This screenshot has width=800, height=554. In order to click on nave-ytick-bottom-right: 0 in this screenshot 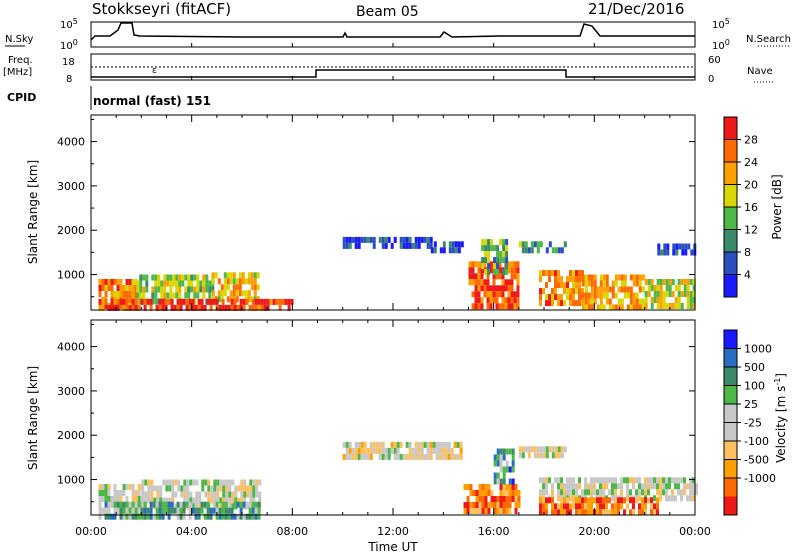, I will do `click(711, 79)`.